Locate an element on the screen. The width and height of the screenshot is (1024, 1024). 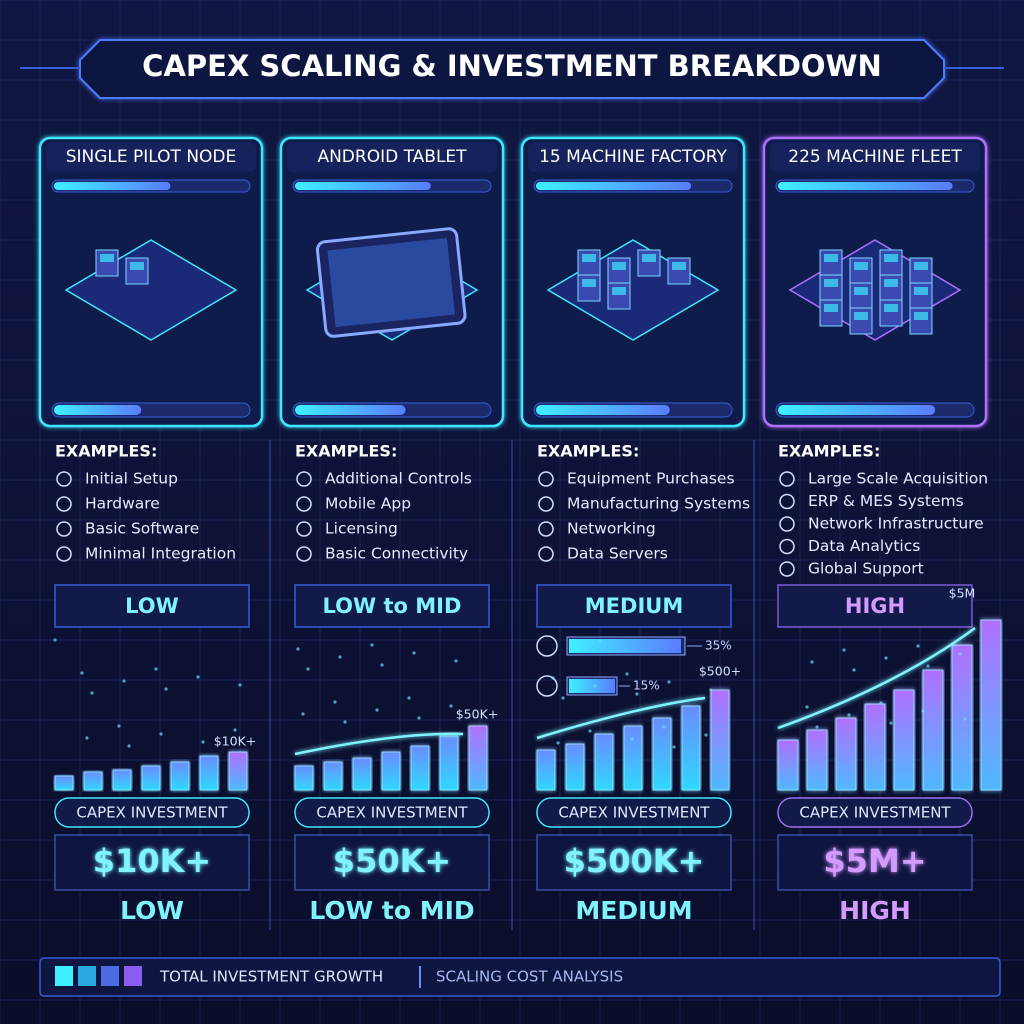
example-item: Large Scale Acquisition is located at coordinates (898, 479).